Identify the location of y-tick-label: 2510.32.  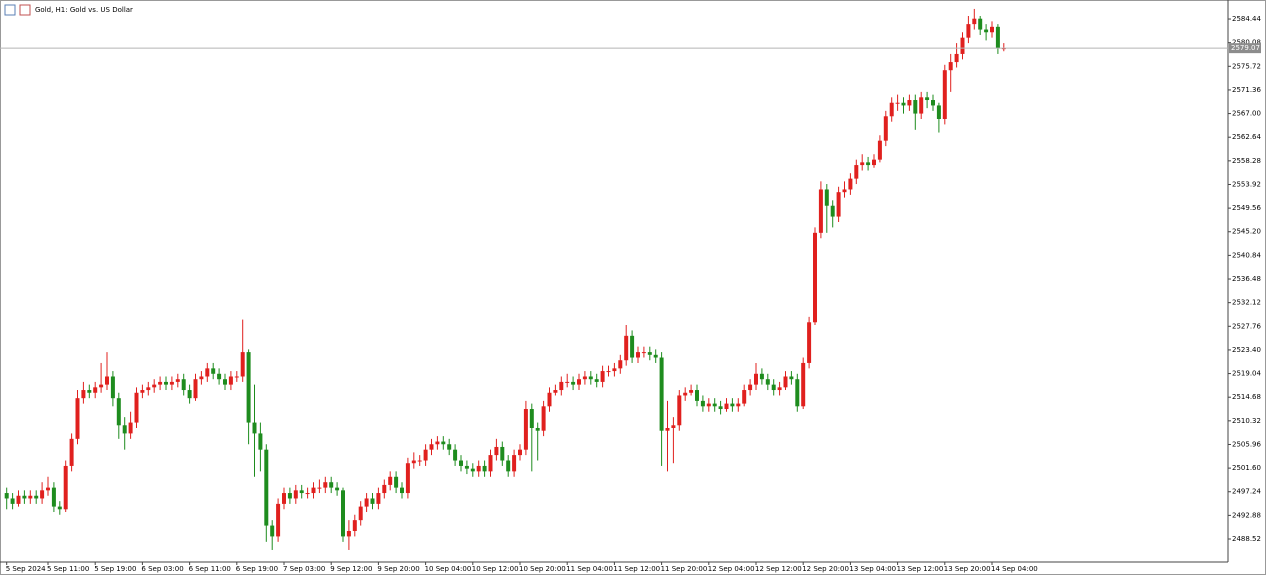
(1246, 421).